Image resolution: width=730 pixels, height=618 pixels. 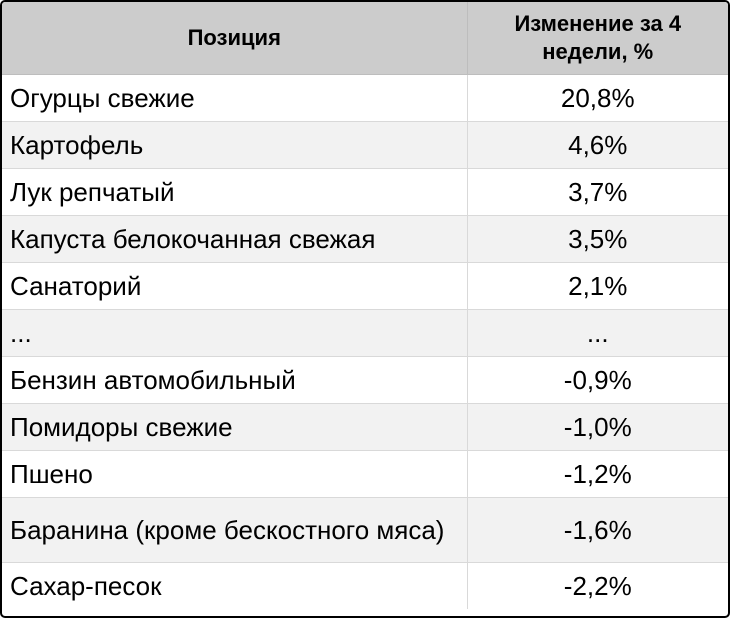 I want to click on table-row: Санаторий 2,1%, so click(x=365, y=286).